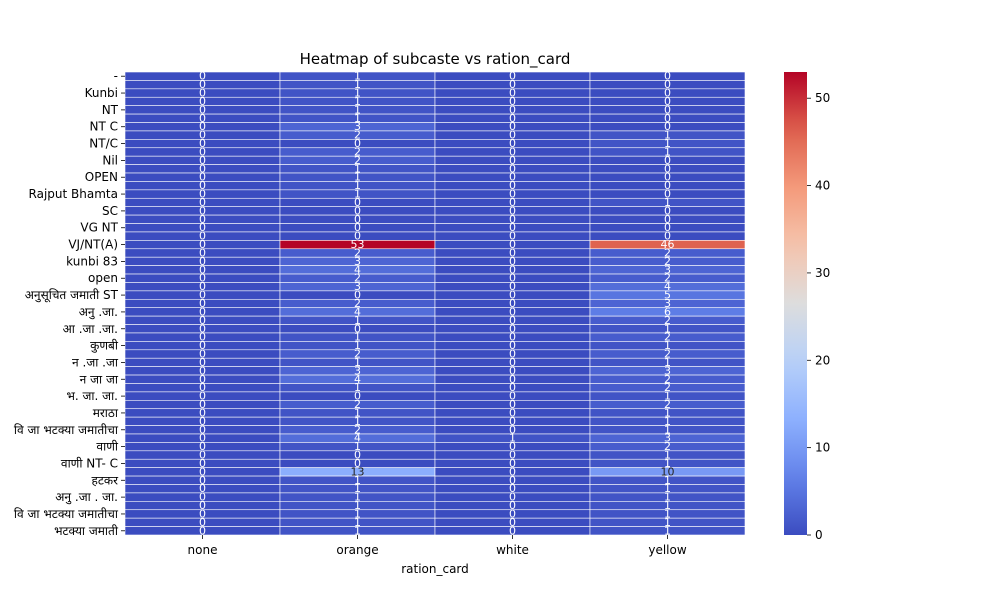 The height and width of the screenshot is (600, 1000). What do you see at coordinates (86, 531) in the screenshot?
I see `row-tick-label: भटक्या जमाती` at bounding box center [86, 531].